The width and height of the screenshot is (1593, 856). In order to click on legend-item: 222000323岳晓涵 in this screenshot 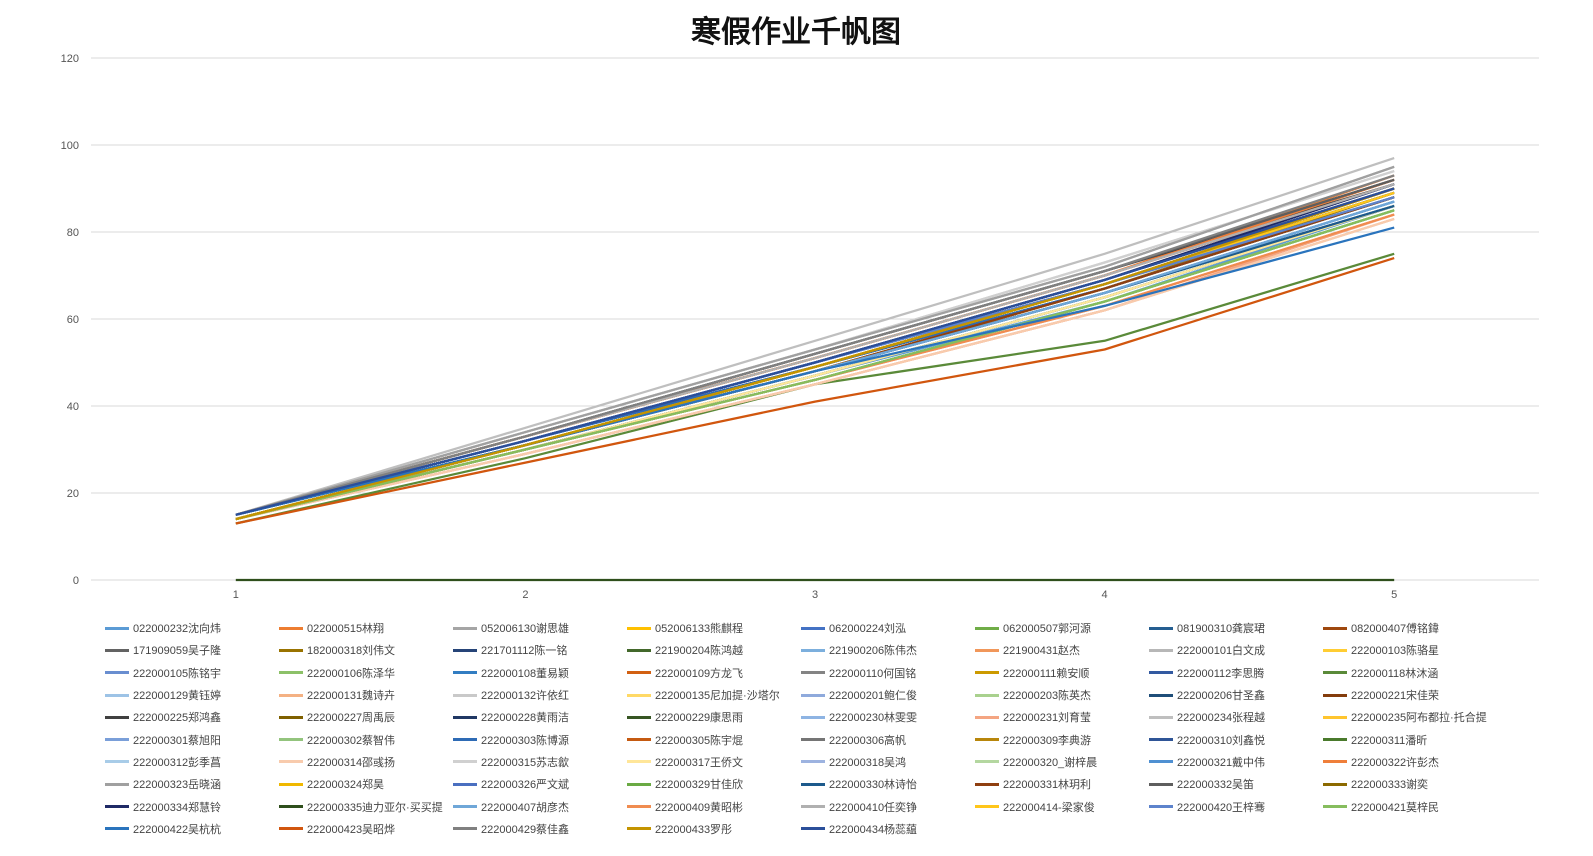, I will do `click(182, 784)`.